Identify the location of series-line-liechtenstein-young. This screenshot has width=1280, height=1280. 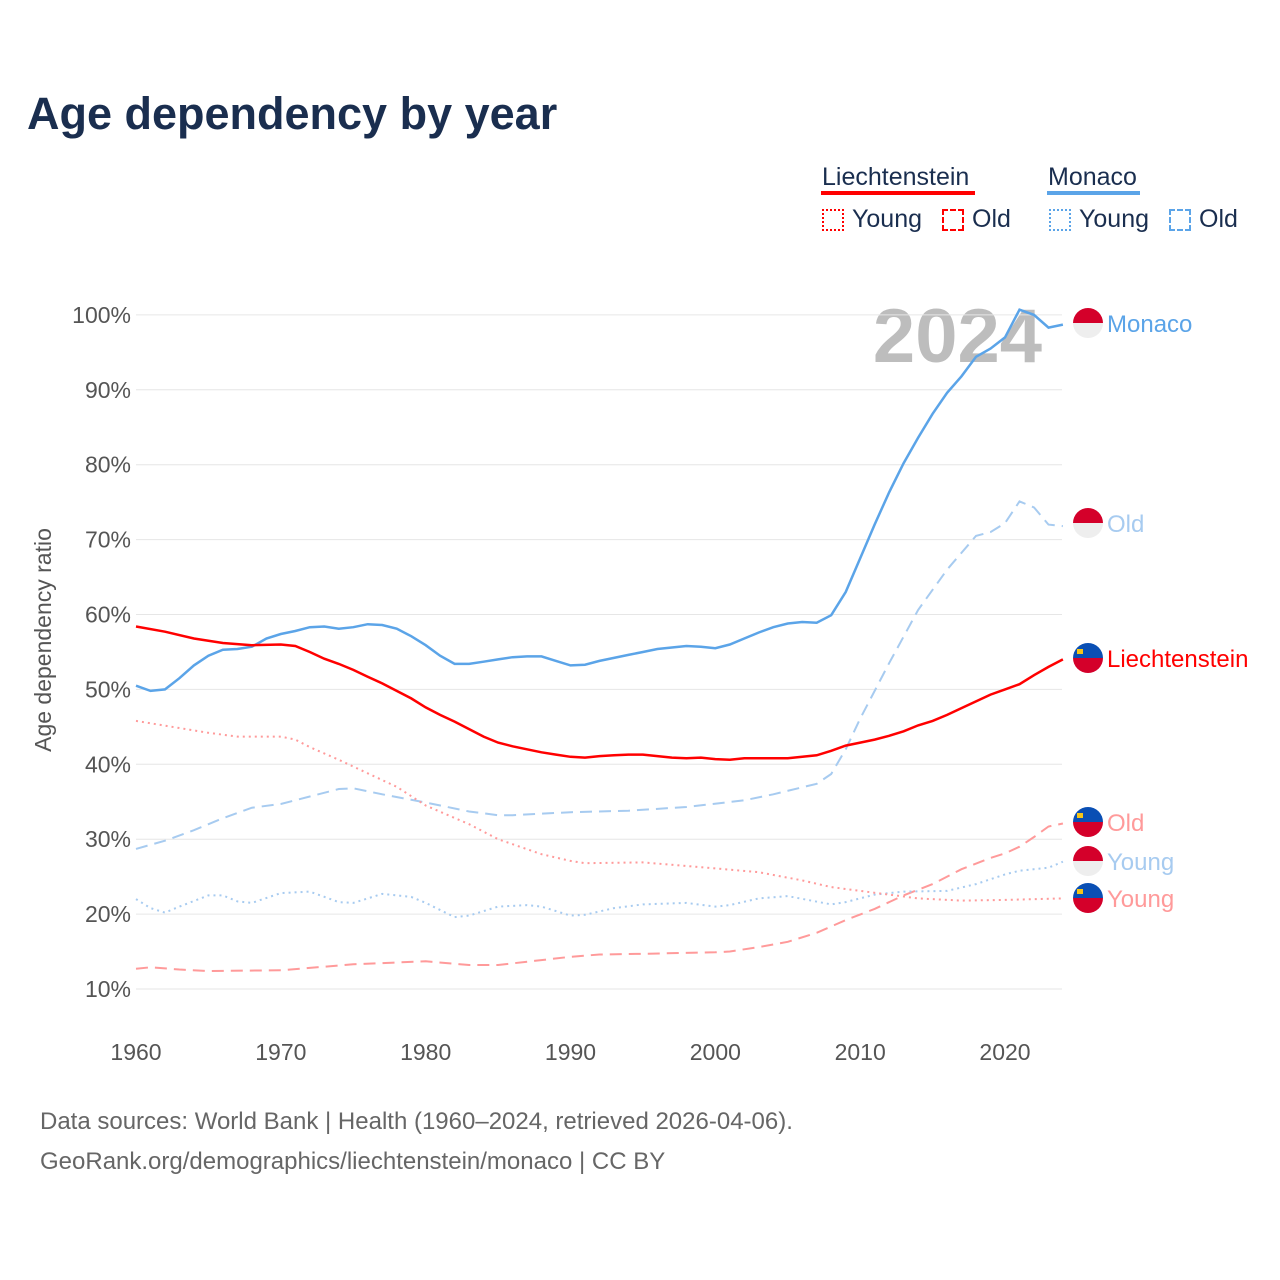
(599, 810).